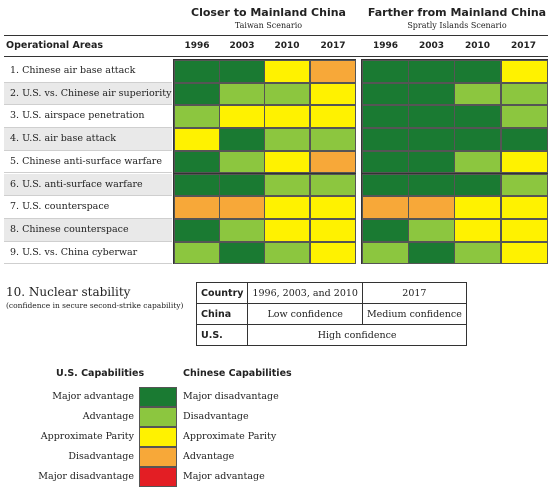 The width and height of the screenshot is (552, 493). Describe the element at coordinates (197, 46) in the screenshot. I see `taiwan-year-label: 1996` at that location.